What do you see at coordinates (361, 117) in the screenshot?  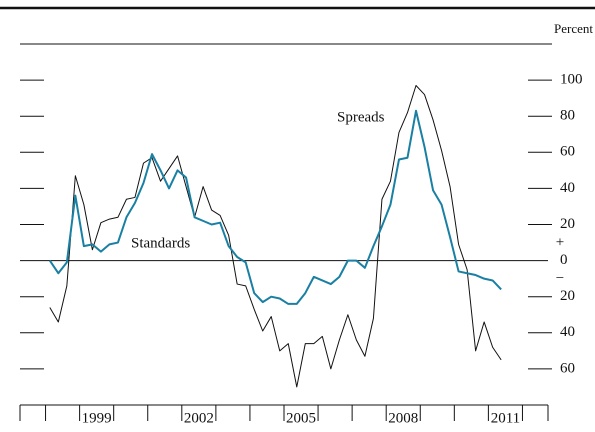 I see `series-label: Spreads` at bounding box center [361, 117].